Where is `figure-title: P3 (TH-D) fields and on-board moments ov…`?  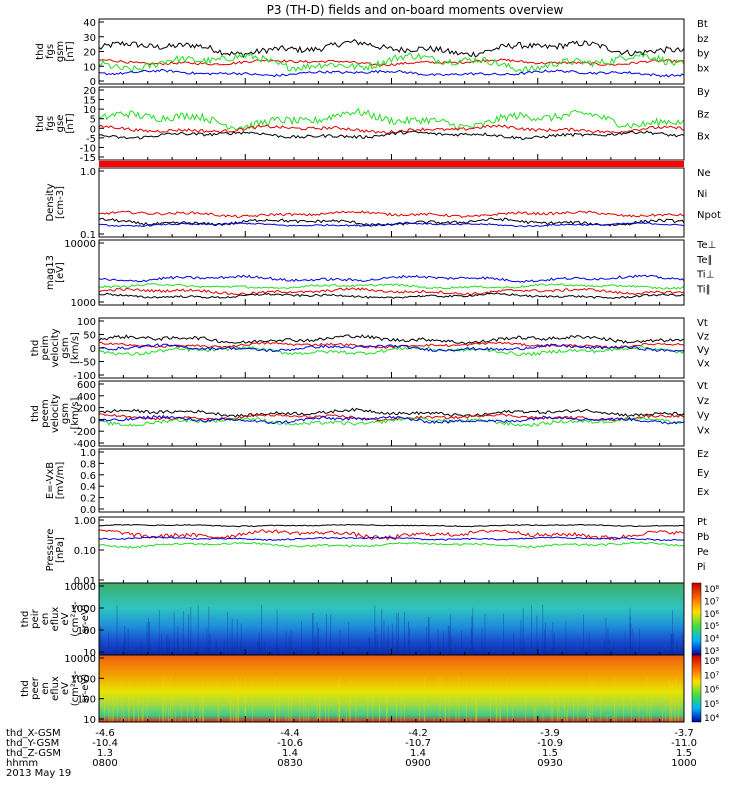 figure-title: P3 (TH-D) fields and on-board moments ov… is located at coordinates (415, 10).